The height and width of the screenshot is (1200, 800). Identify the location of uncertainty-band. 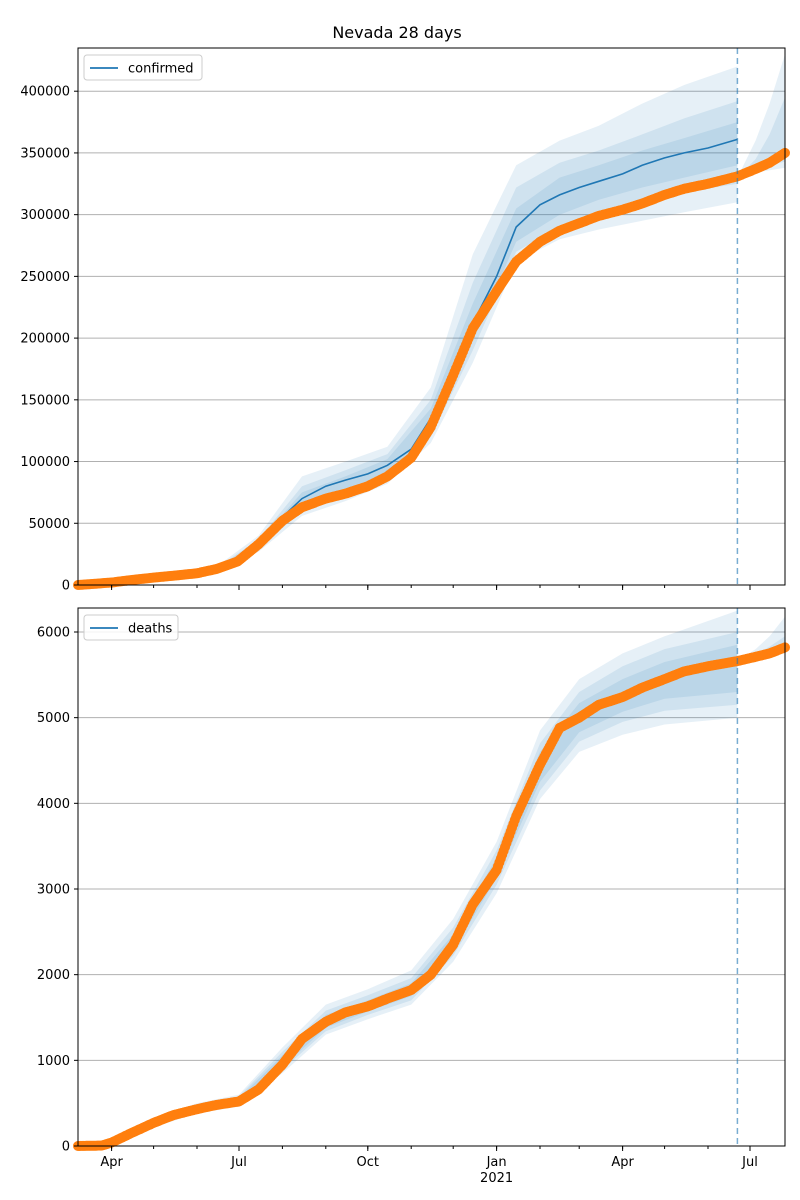
(761, 116).